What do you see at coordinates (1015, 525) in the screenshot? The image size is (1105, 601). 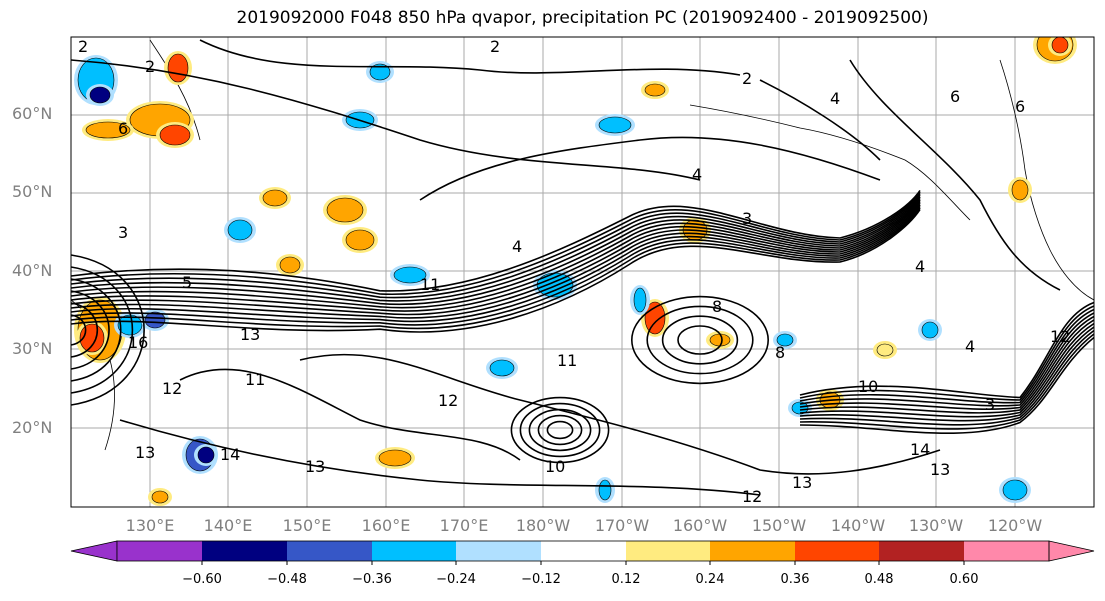 I see `lon-label: 120°W` at bounding box center [1015, 525].